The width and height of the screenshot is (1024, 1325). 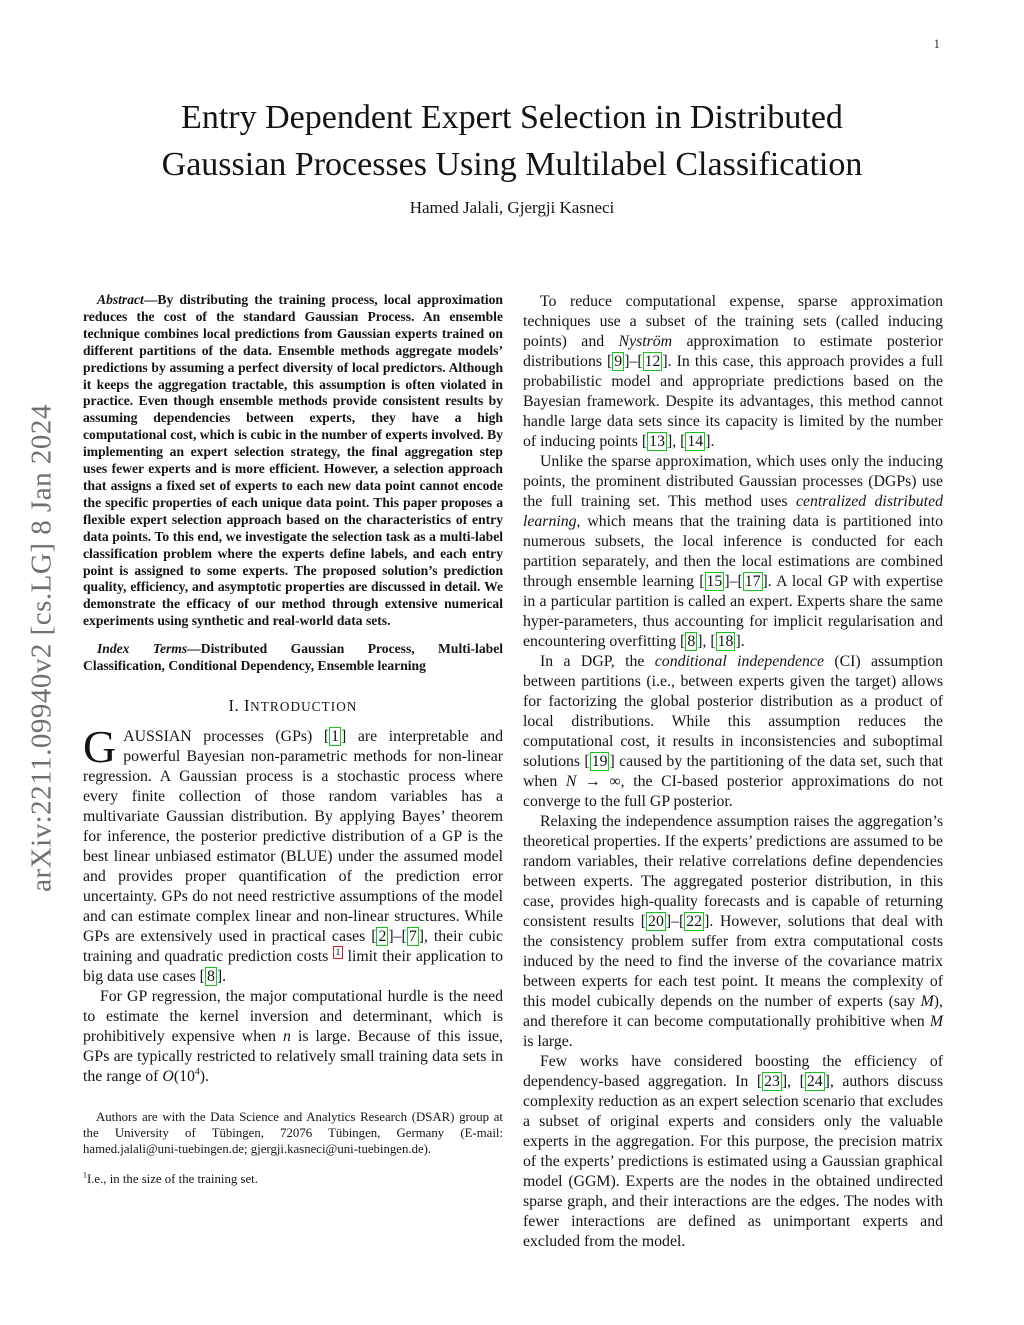 What do you see at coordinates (197, 1072) in the screenshot?
I see `text-segment: 4` at bounding box center [197, 1072].